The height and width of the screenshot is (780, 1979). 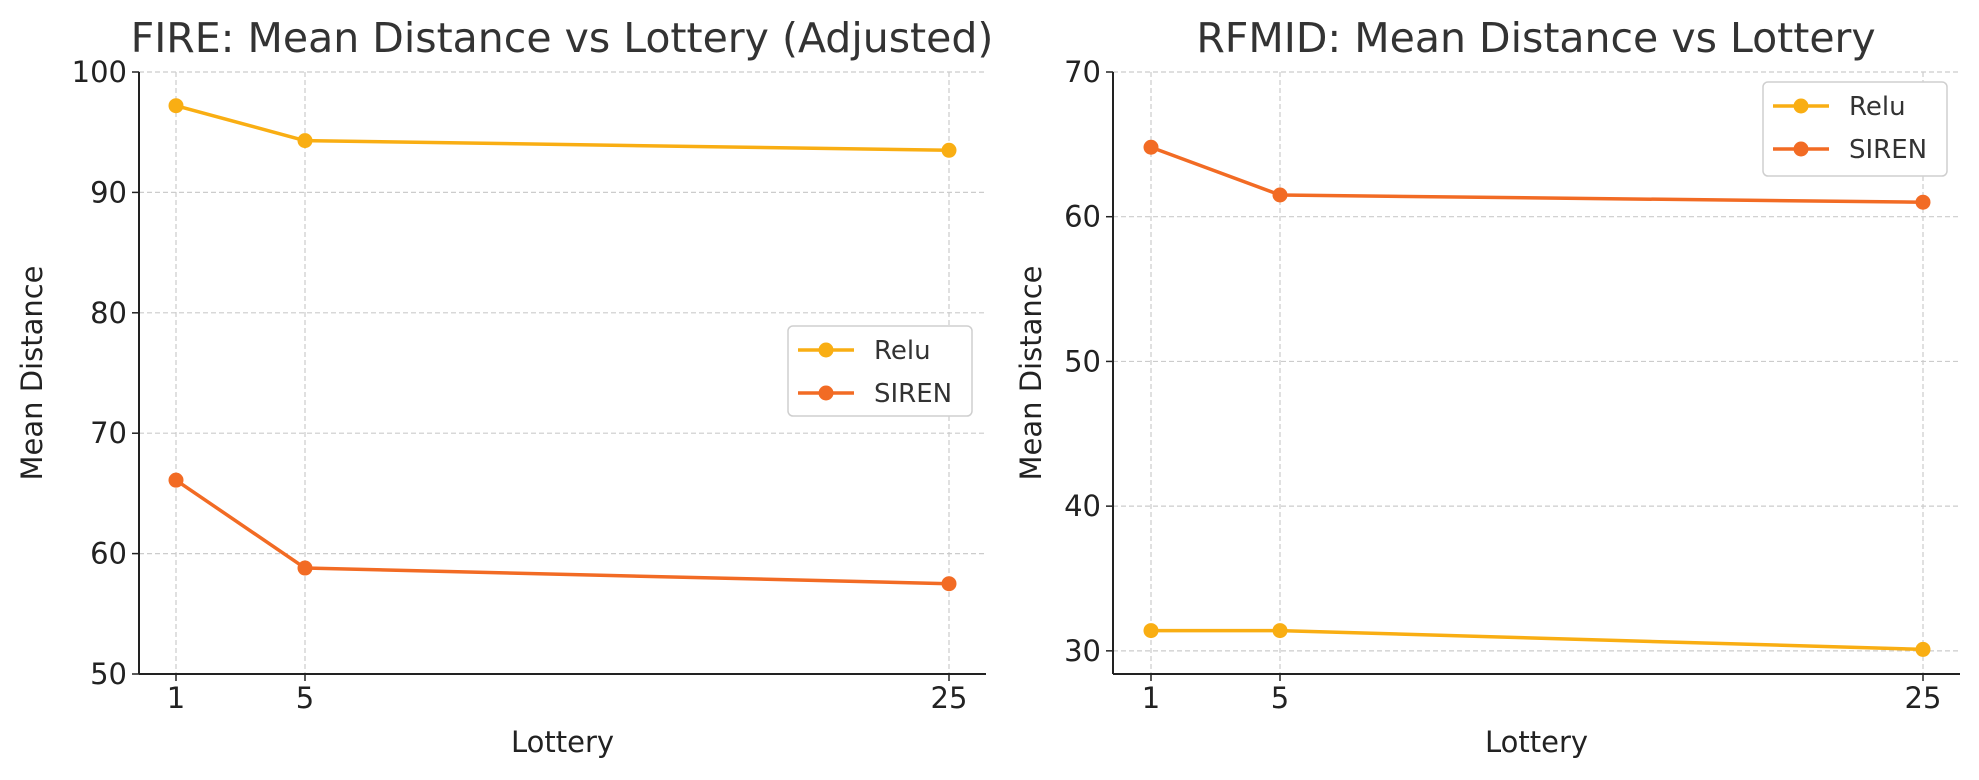 I want to click on y-tick-label: 40, so click(x=1082, y=506).